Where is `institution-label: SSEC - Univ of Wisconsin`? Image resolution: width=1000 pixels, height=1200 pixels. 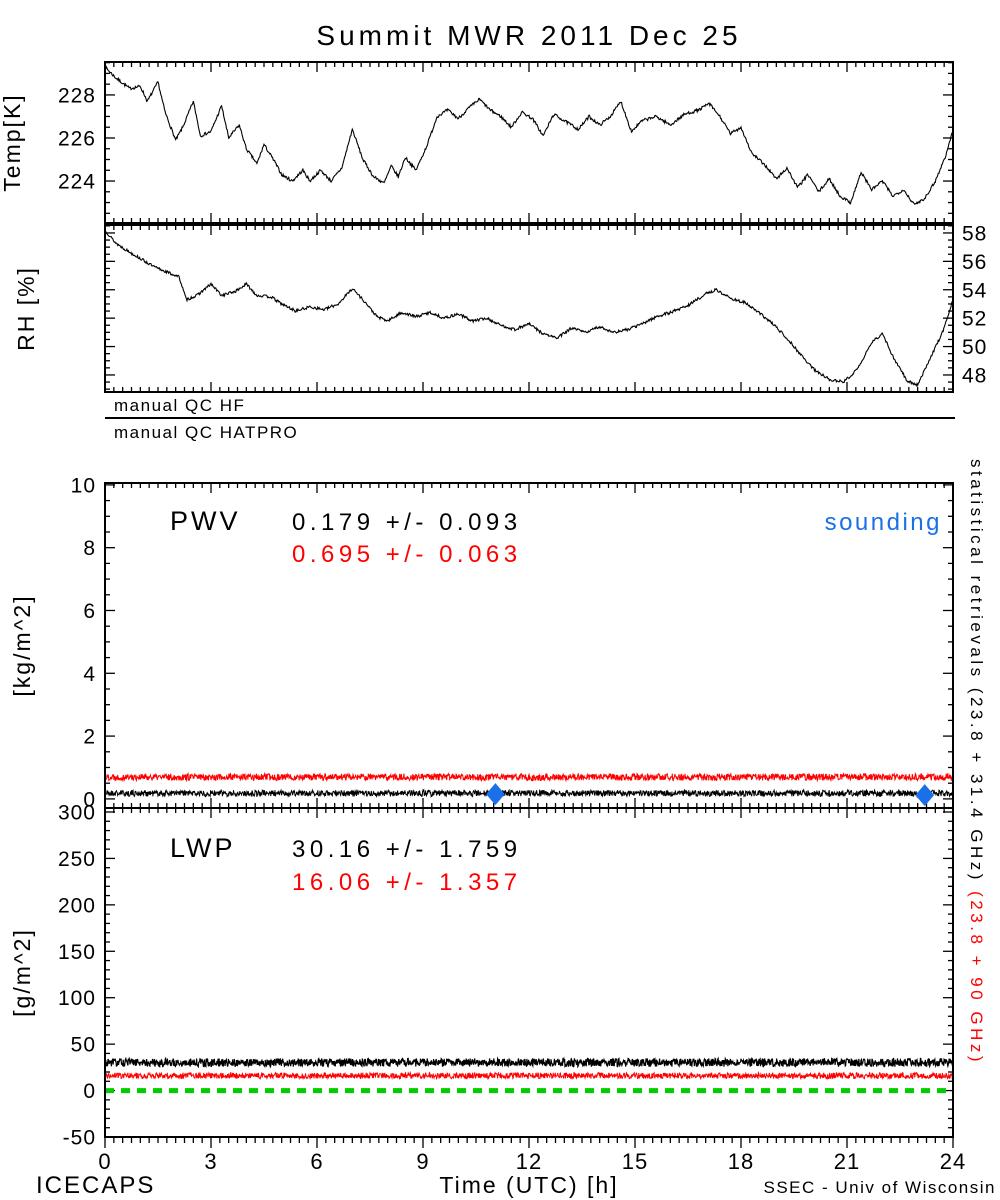 institution-label: SSEC - Univ of Wisconsin is located at coordinates (879, 1187).